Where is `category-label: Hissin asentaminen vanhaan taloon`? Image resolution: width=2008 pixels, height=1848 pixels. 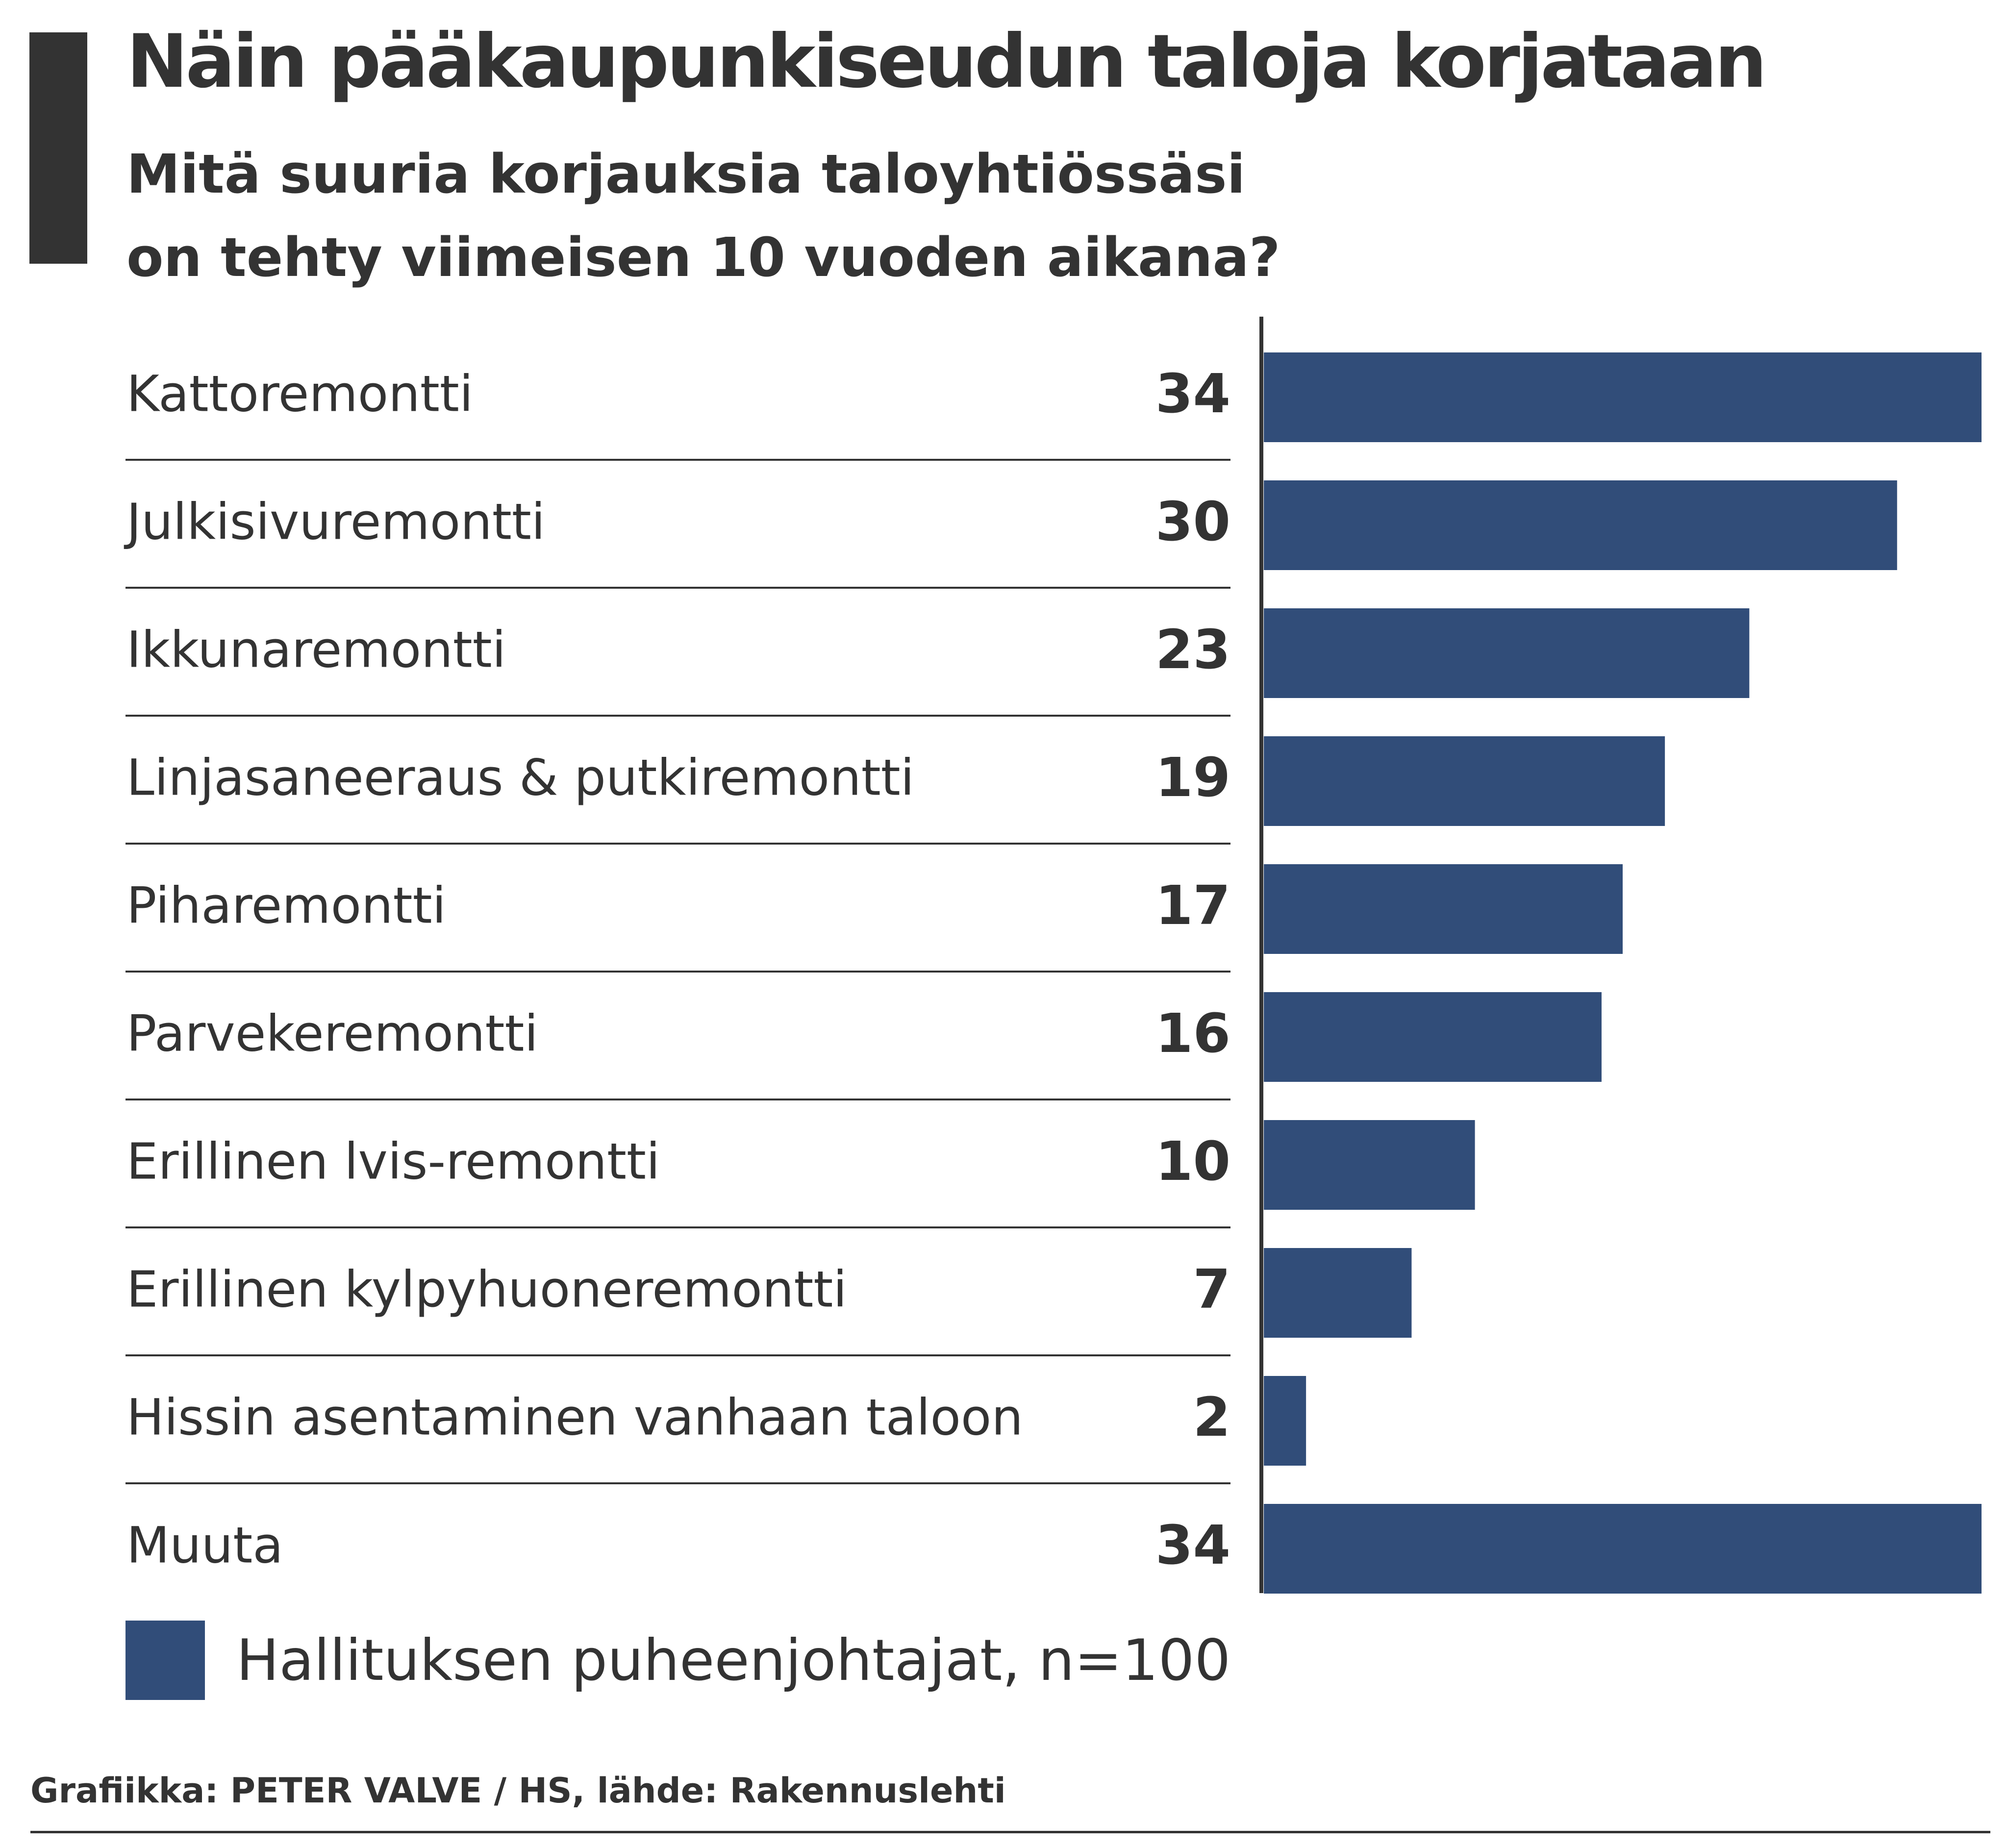
category-label: Hissin asentaminen vanhaan taloon is located at coordinates (574, 1417).